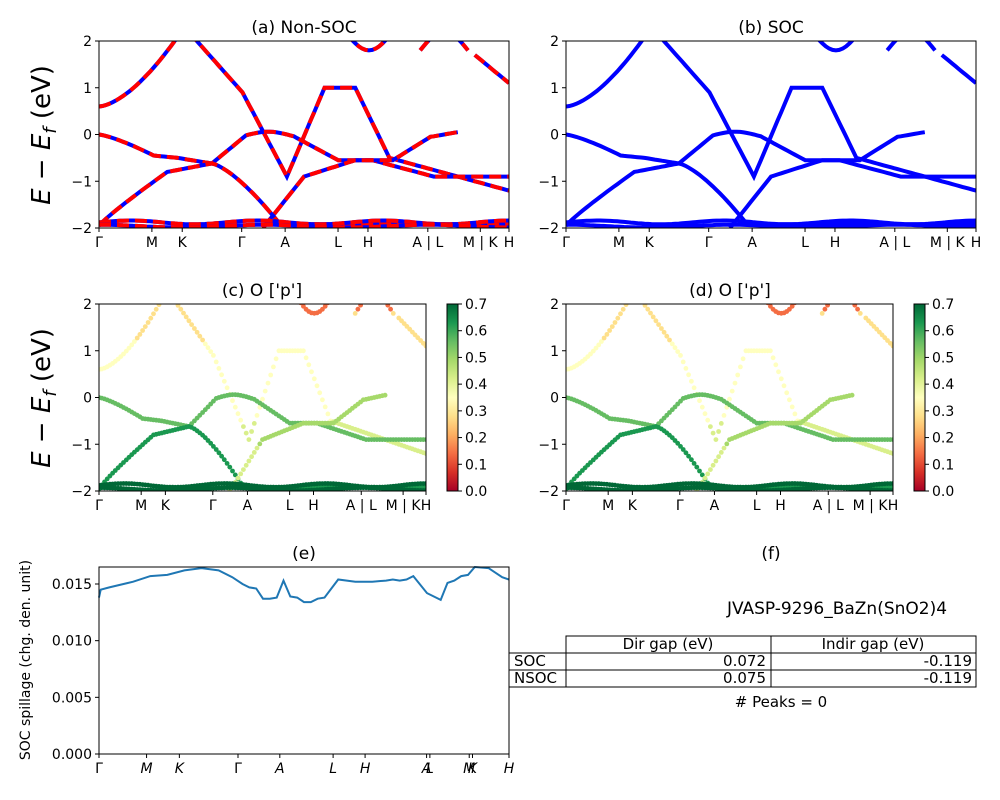 The image size is (1000, 800). What do you see at coordinates (943, 358) in the screenshot?
I see `colorbar-d-tick-label: 0.5` at bounding box center [943, 358].